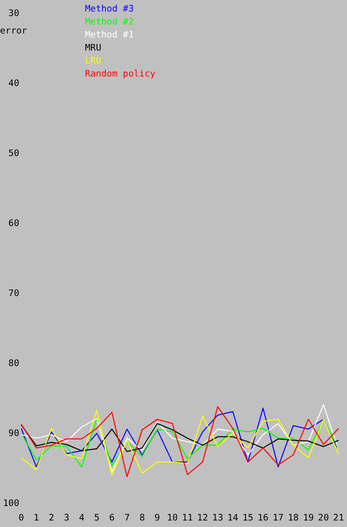 The width and height of the screenshot is (347, 527). I want to click on x-tick-label: 3, so click(67, 519).